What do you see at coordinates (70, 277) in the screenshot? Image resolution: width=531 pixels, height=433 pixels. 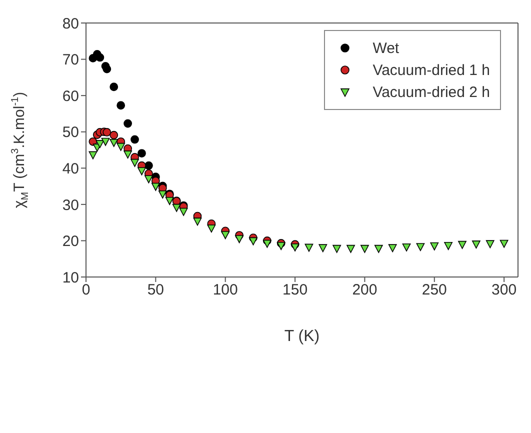 I see `y-tick-label: 10` at bounding box center [70, 277].